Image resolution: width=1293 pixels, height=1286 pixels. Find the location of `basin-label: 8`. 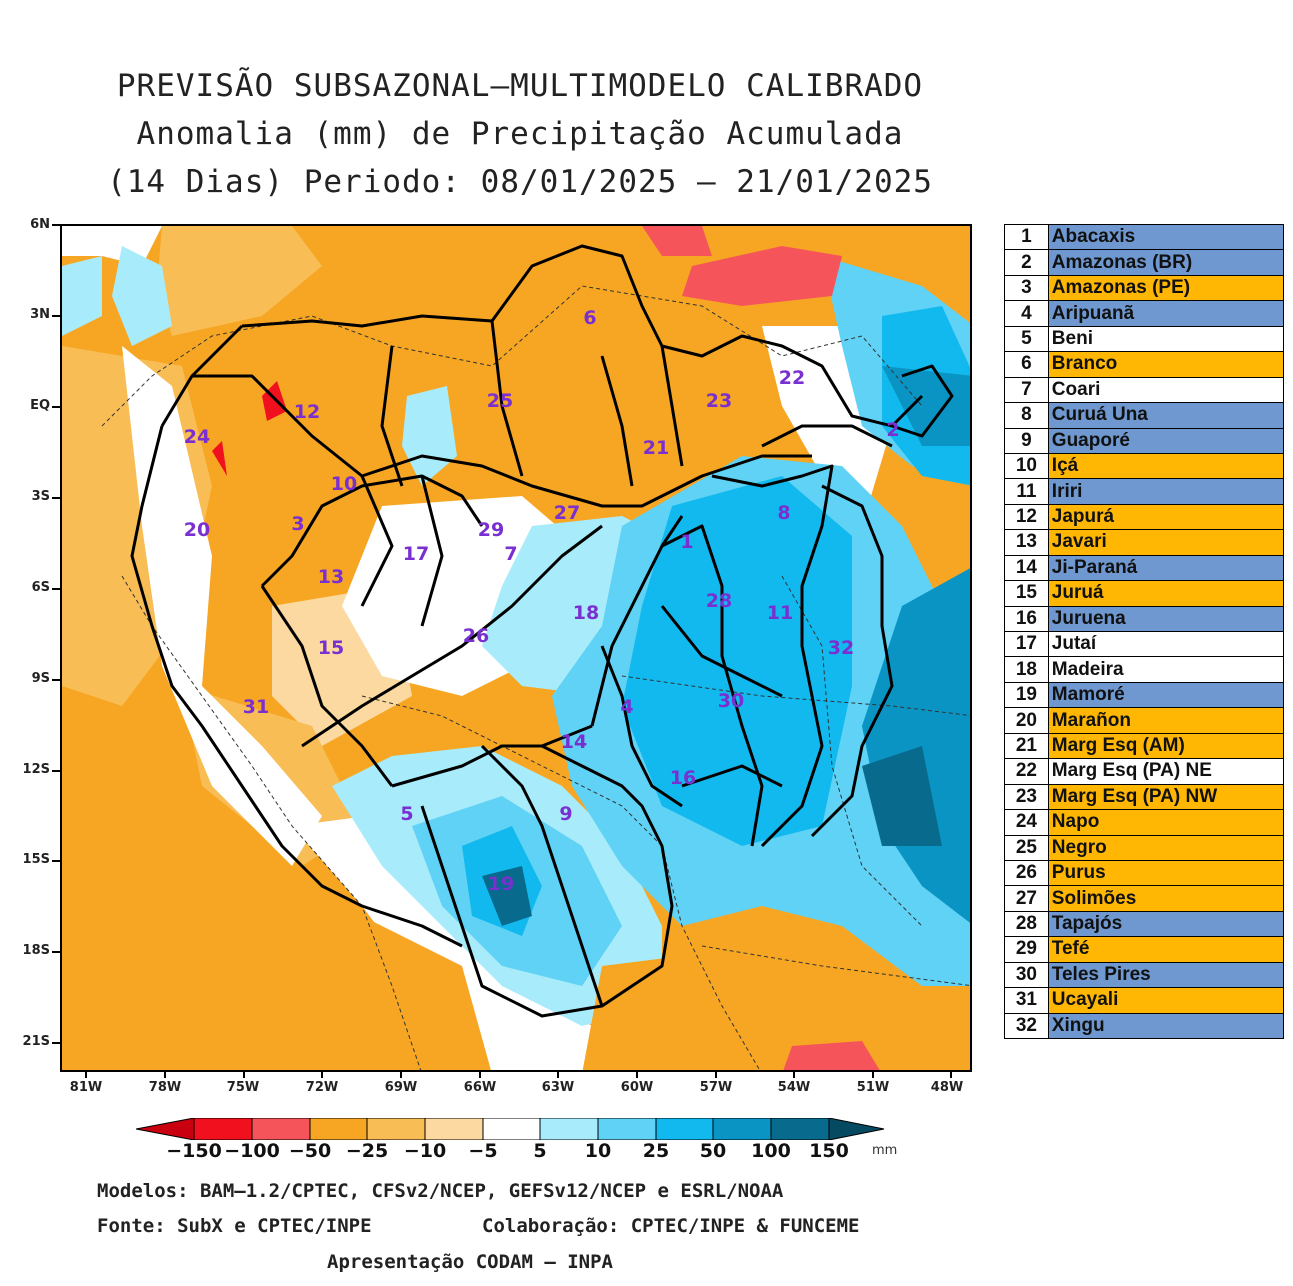

basin-label: 8 is located at coordinates (784, 513).